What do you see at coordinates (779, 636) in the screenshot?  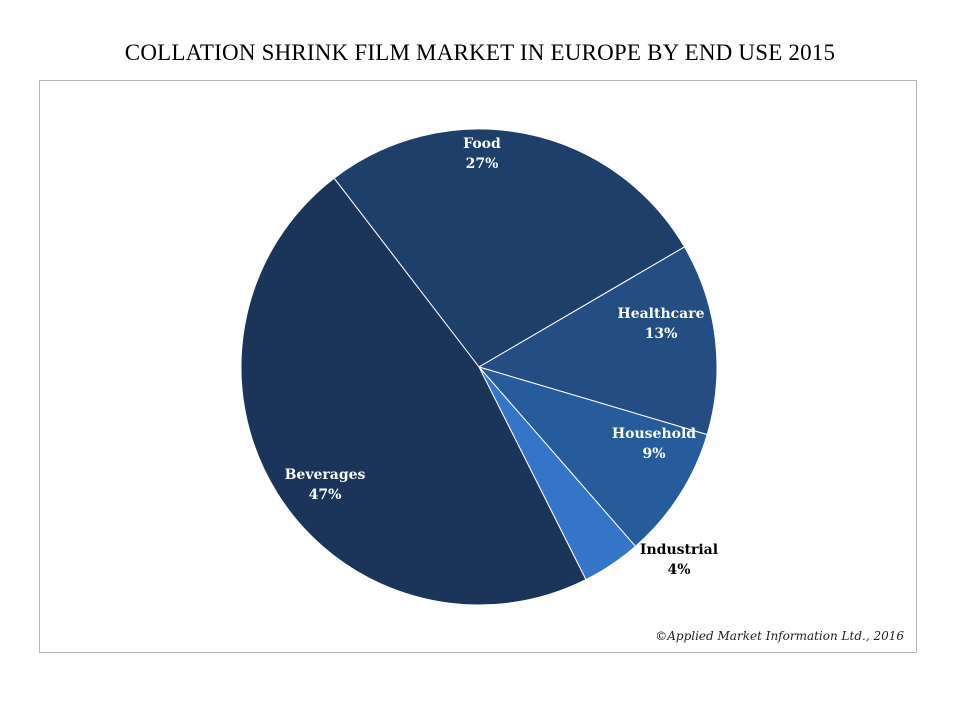 I see `copyright-credit: ©Applied Market Information Ltd., 2016` at bounding box center [779, 636].